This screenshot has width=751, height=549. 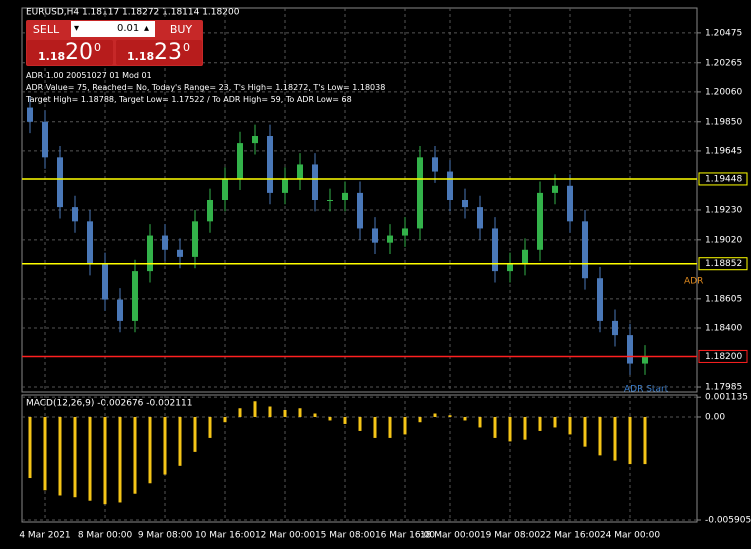 What do you see at coordinates (723, 240) in the screenshot?
I see `y-tick-label: 1.19020` at bounding box center [723, 240].